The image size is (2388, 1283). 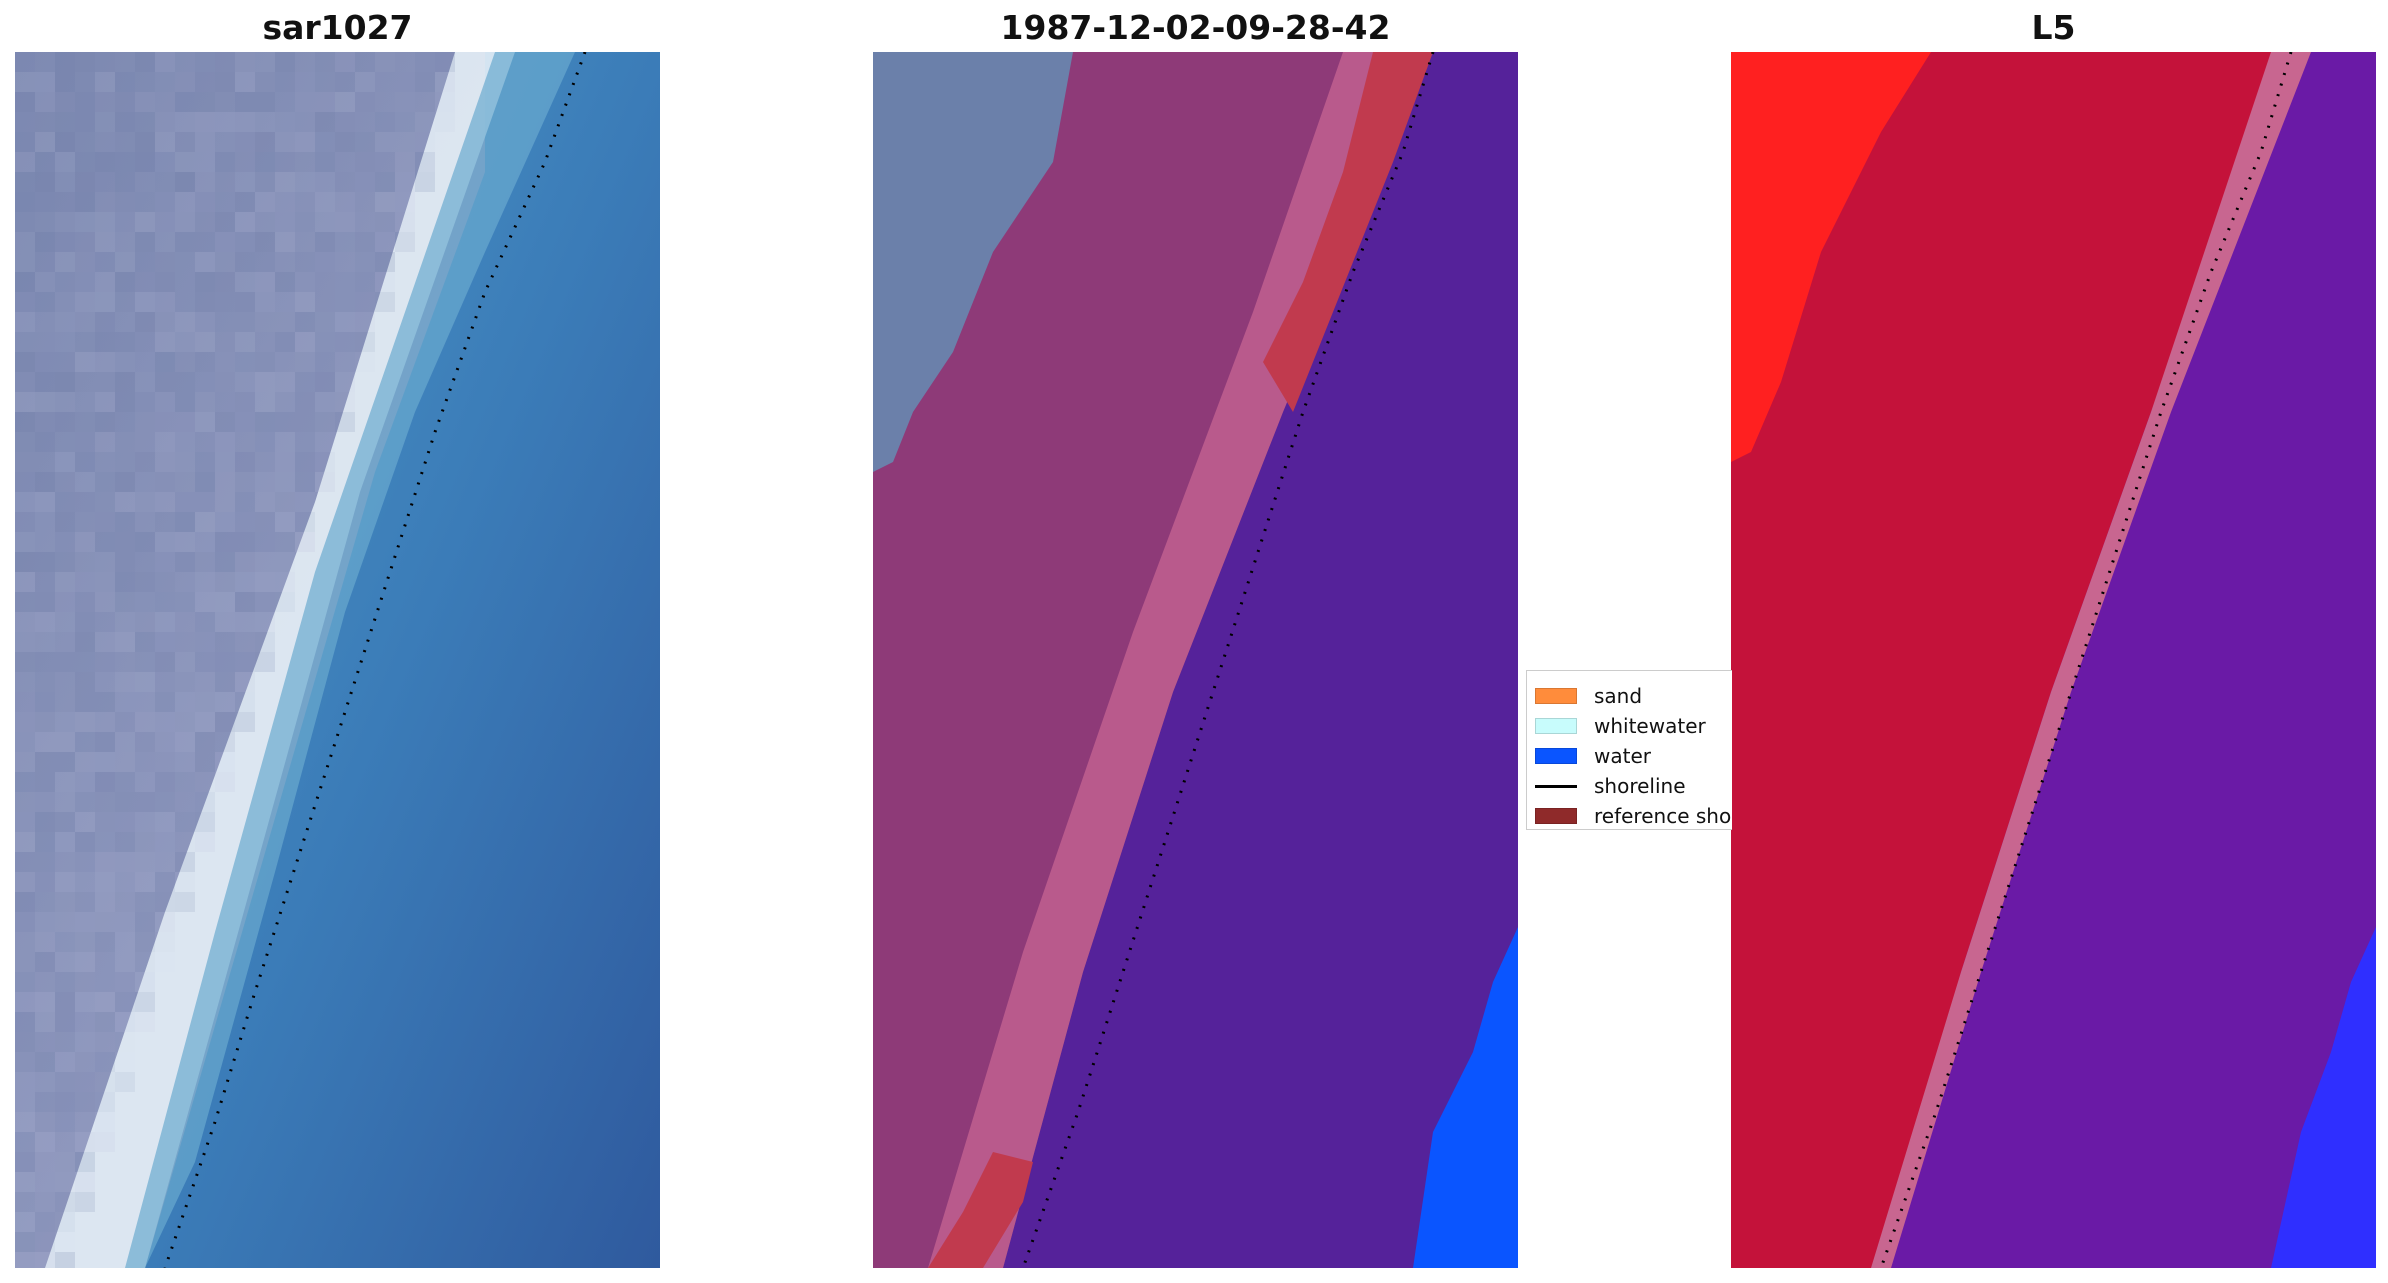 What do you see at coordinates (2323, 1097) in the screenshot?
I see `water-index-region` at bounding box center [2323, 1097].